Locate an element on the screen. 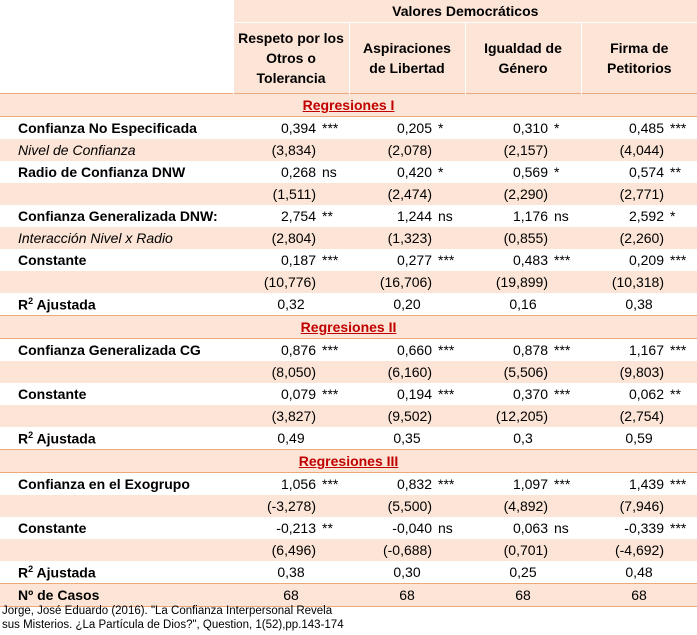  tstat-value: (0,855) is located at coordinates (508, 238).